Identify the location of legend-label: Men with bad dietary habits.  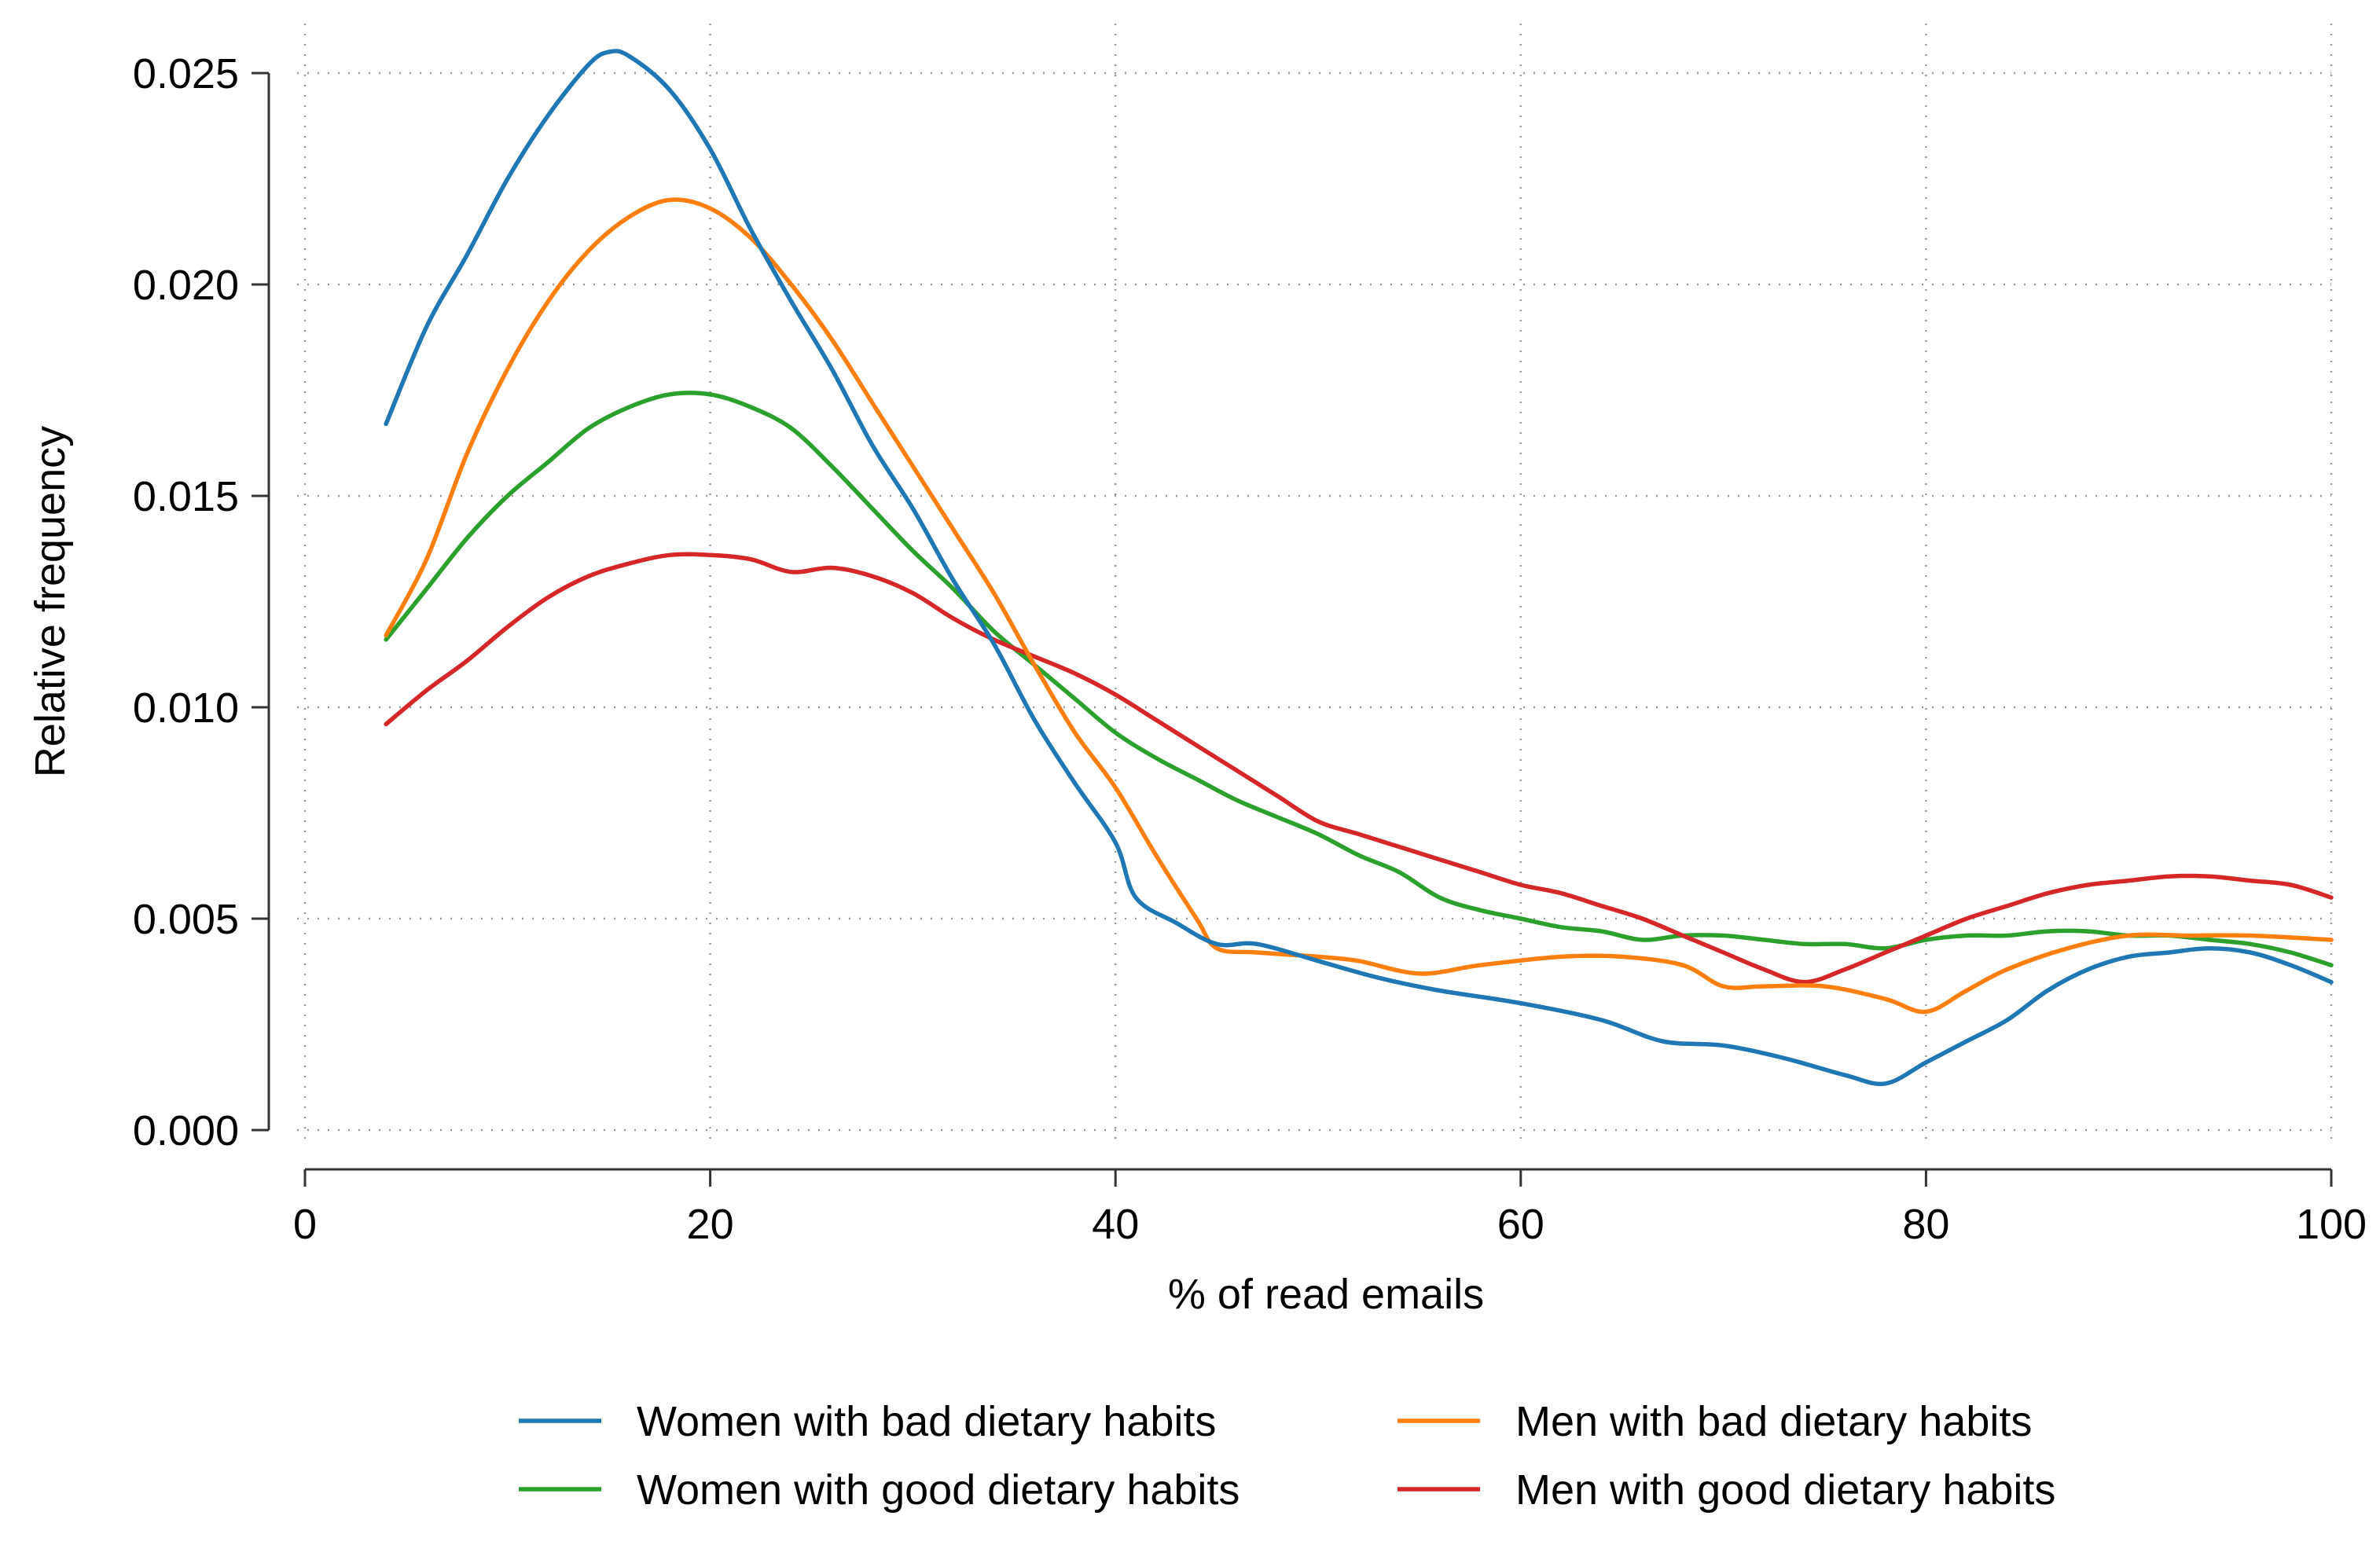
(1773, 1421).